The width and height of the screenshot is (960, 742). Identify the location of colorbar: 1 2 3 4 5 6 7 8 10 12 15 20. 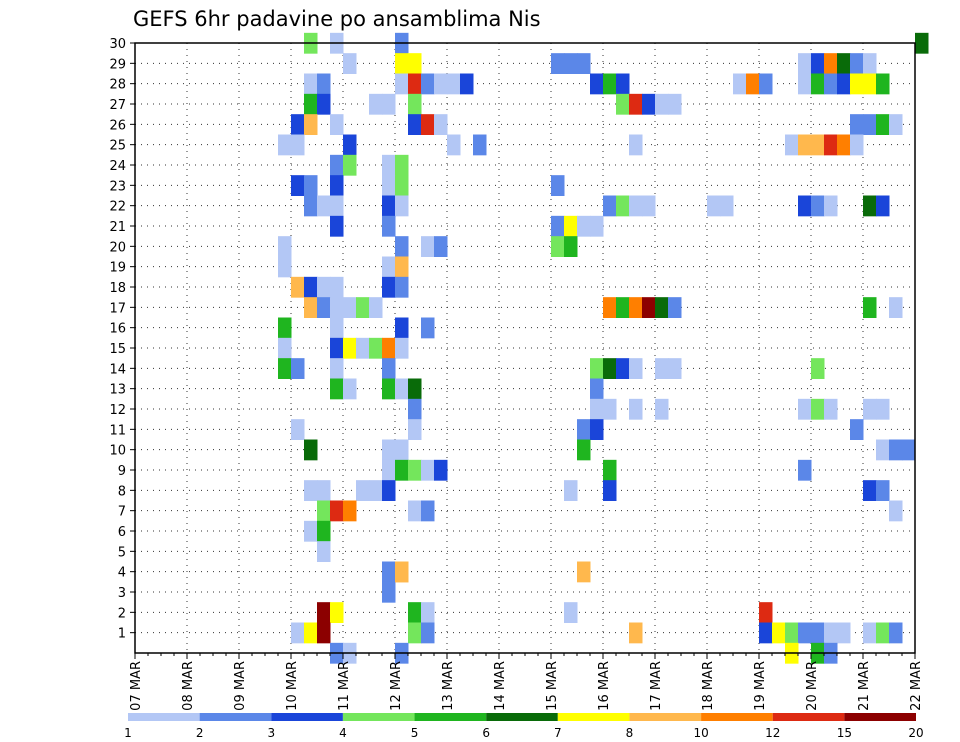
(524, 726).